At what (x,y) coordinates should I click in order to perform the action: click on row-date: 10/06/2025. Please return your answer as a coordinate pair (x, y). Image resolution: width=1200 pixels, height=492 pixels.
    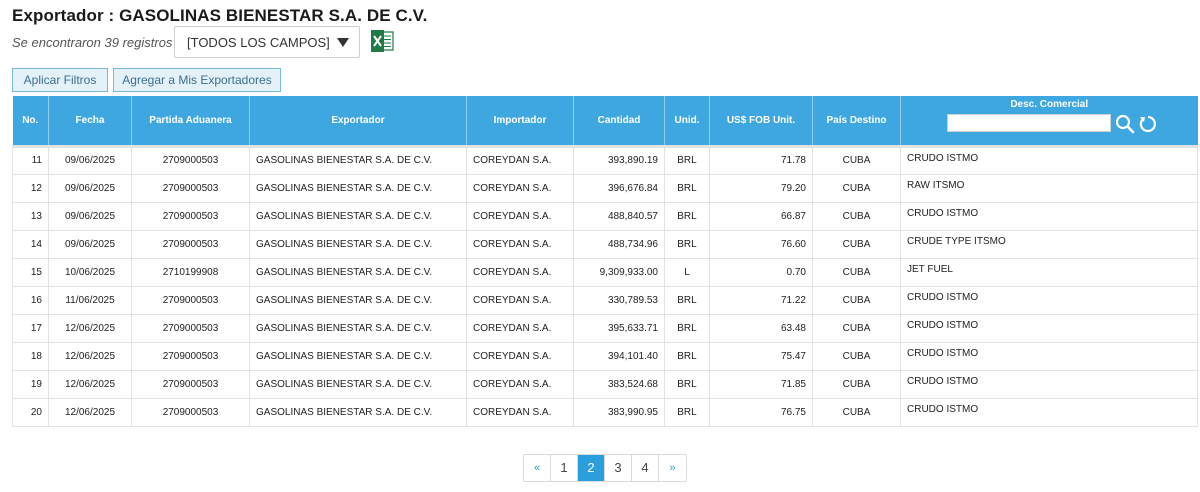
    Looking at the image, I should click on (90, 272).